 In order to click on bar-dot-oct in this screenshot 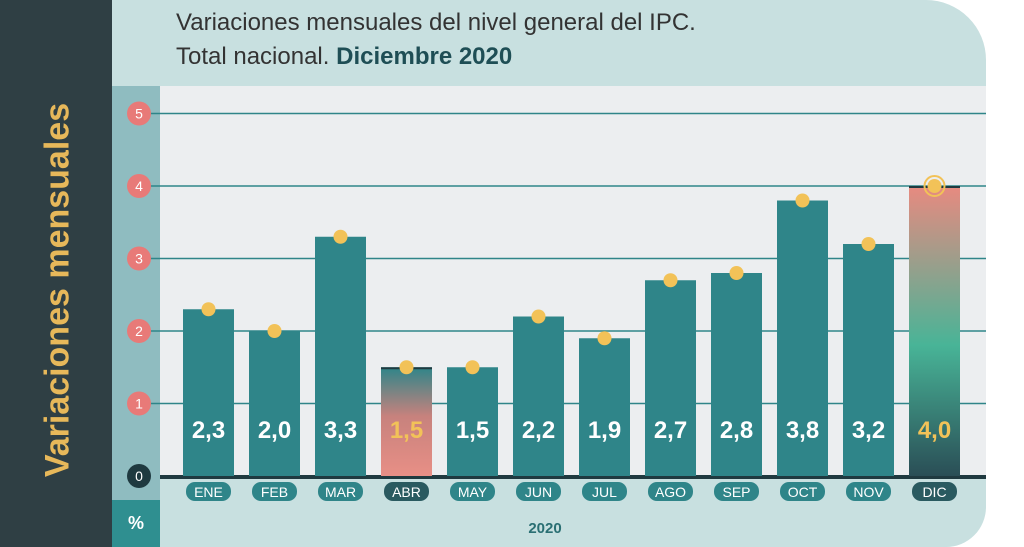, I will do `click(802, 200)`.